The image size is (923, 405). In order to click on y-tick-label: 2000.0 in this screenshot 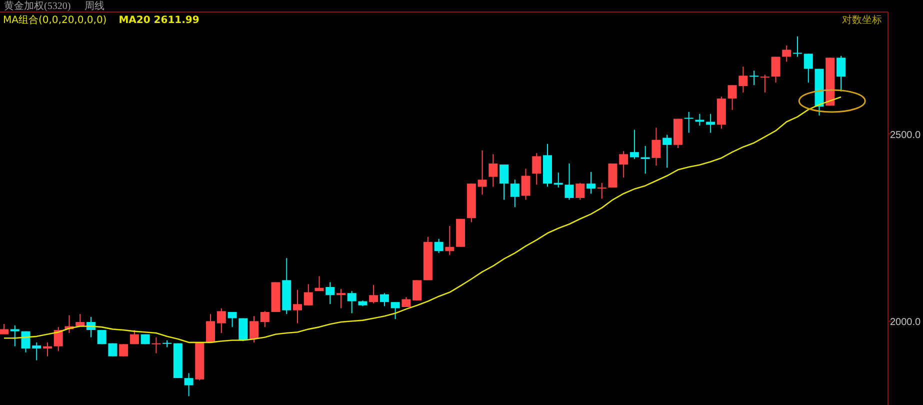, I will do `click(906, 322)`.